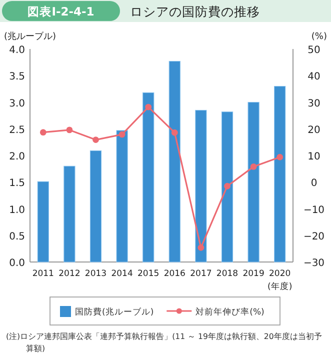 The width and height of the screenshot is (331, 355). I want to click on text: 図表Ⅰ-2-4-1, so click(61, 11).